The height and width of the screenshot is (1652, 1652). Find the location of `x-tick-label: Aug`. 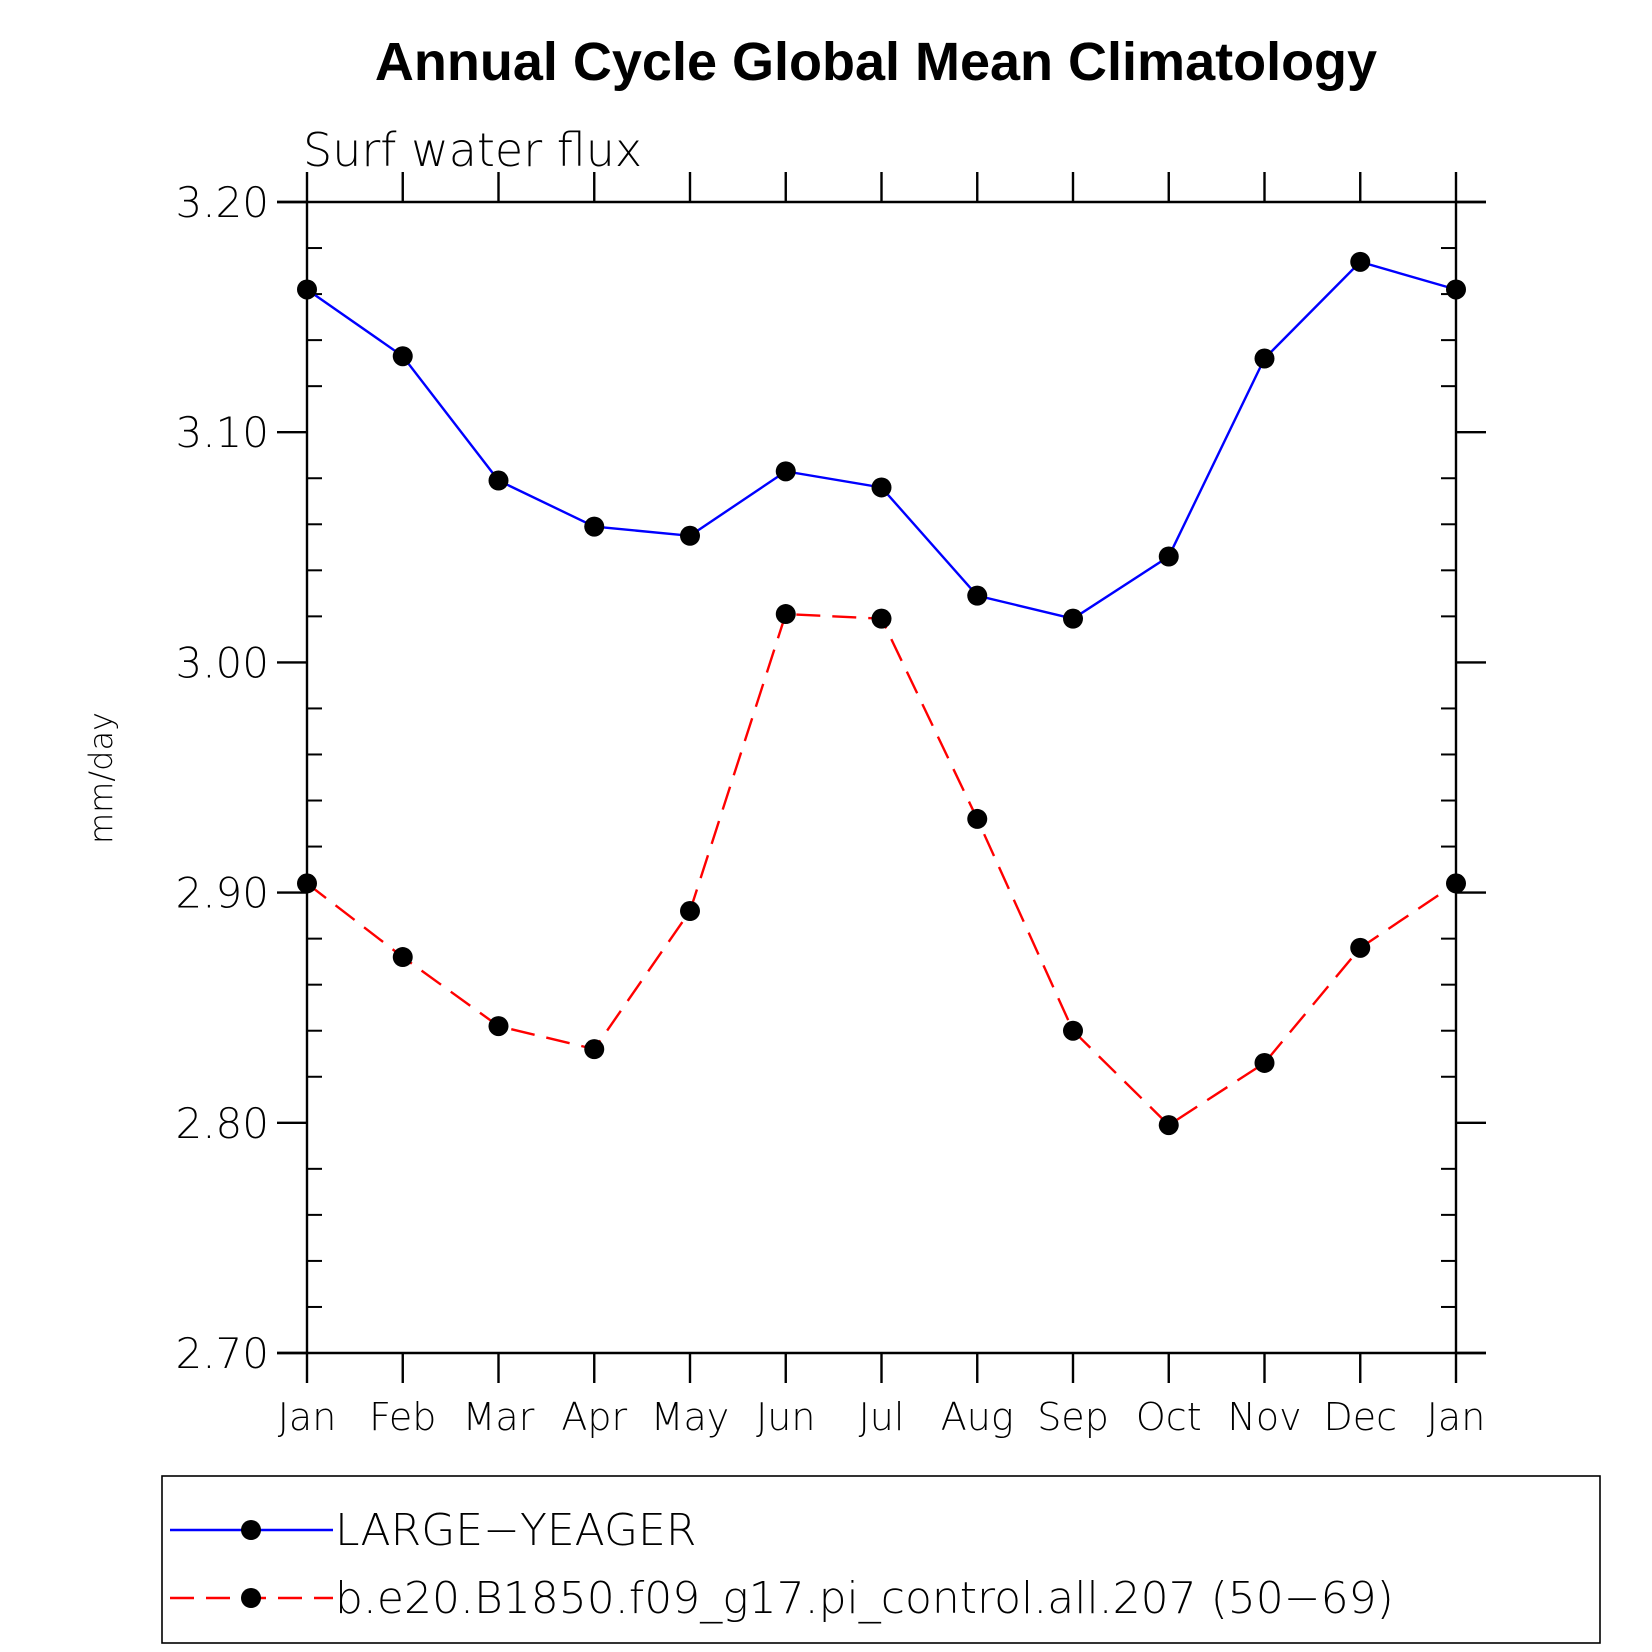

x-tick-label: Aug is located at coordinates (977, 1417).